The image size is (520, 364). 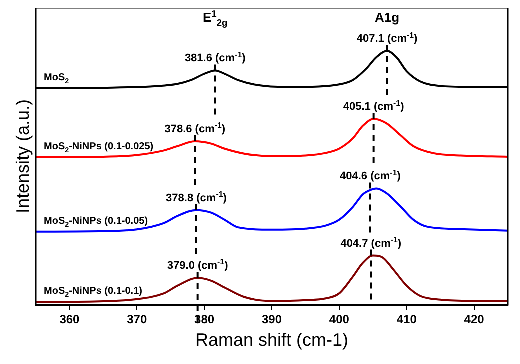 What do you see at coordinates (137, 319) in the screenshot?
I see `x-tick-label: 370` at bounding box center [137, 319].